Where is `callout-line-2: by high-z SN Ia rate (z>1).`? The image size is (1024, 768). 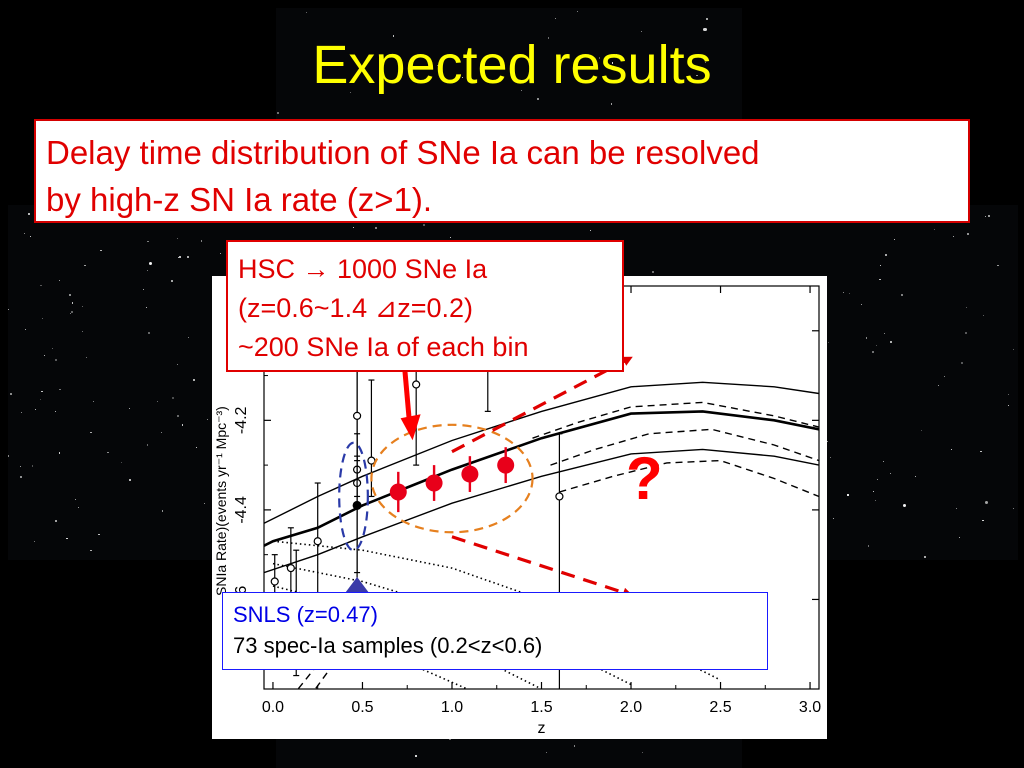
callout-line-2: by high-z SN Ia rate (z>1). is located at coordinates (239, 199).